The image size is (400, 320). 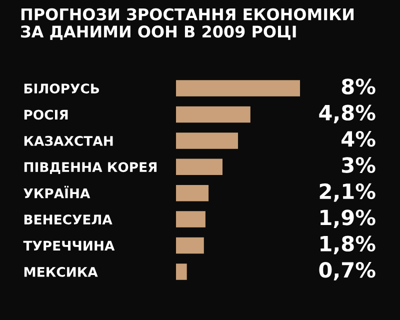 I want to click on y-tick-label: ВЕНЕСУЕЛА, so click(x=68, y=219).